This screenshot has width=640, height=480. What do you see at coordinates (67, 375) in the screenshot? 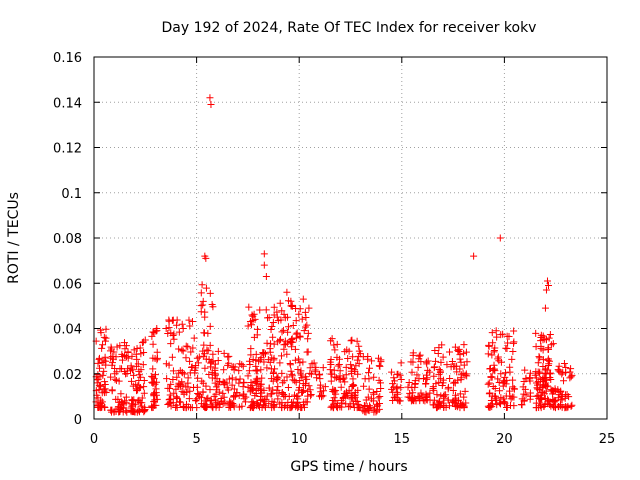
I see `y-tick-label: 0.02` at bounding box center [67, 375].